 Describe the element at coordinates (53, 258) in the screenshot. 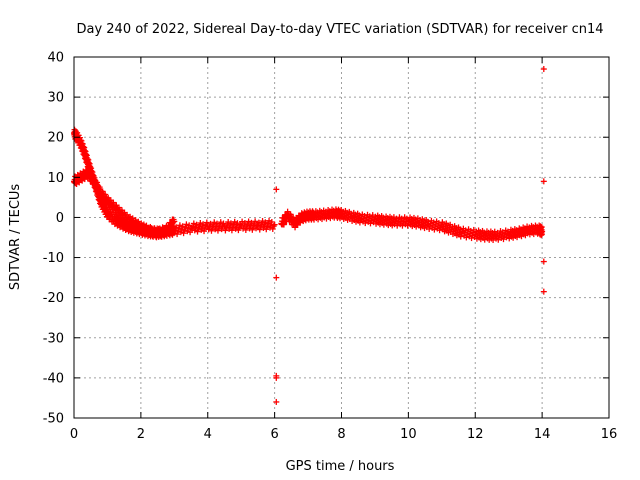

I see `y-tick-label: -10` at that location.